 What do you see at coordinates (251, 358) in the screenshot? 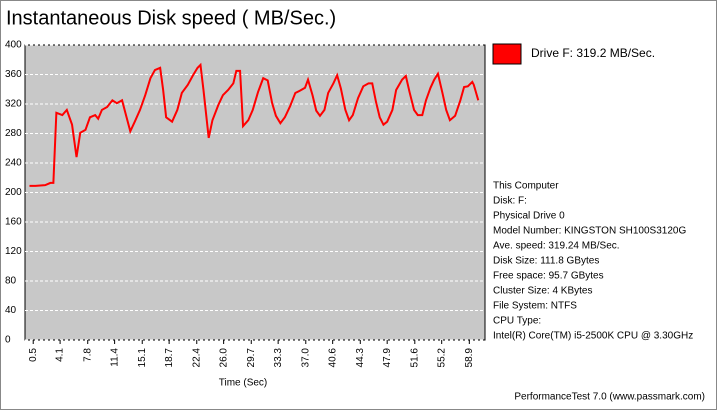
I see `x-tick-label: 29.7` at bounding box center [251, 358].